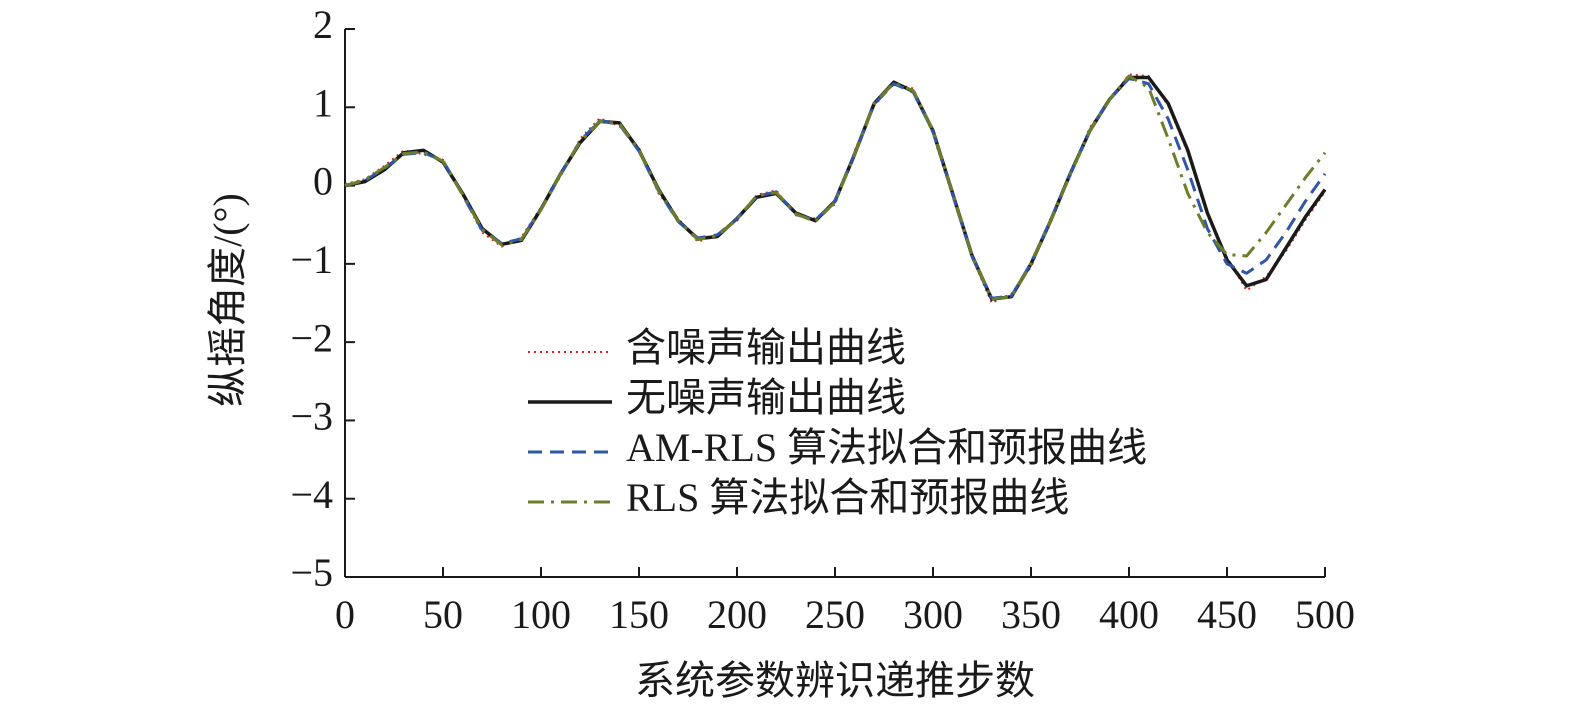 The width and height of the screenshot is (1575, 720). Describe the element at coordinates (766, 347) in the screenshot. I see `legend-label: 含噪声输出曲线` at that location.